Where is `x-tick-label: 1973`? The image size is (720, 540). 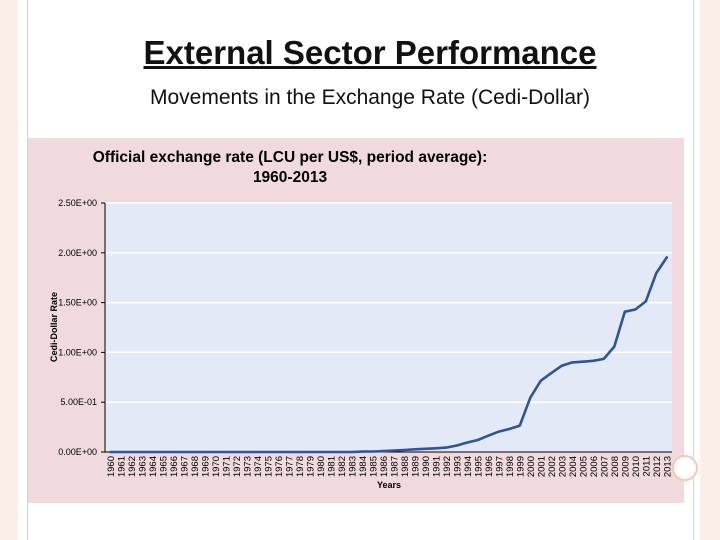
x-tick-label: 1973 is located at coordinates (247, 466).